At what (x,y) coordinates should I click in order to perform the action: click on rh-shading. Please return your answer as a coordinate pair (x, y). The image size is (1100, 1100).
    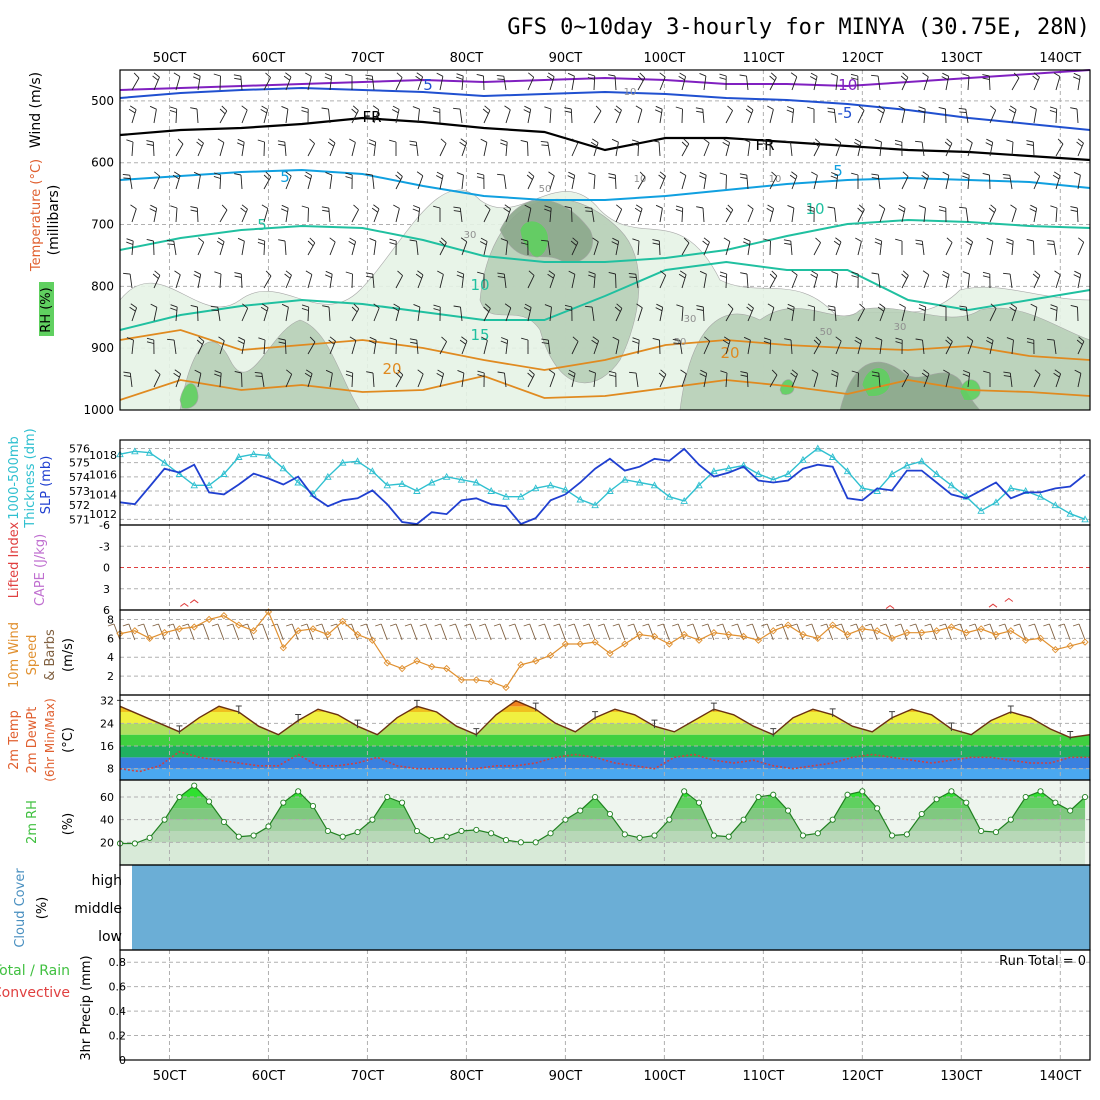
    Looking at the image, I should click on (534, 239).